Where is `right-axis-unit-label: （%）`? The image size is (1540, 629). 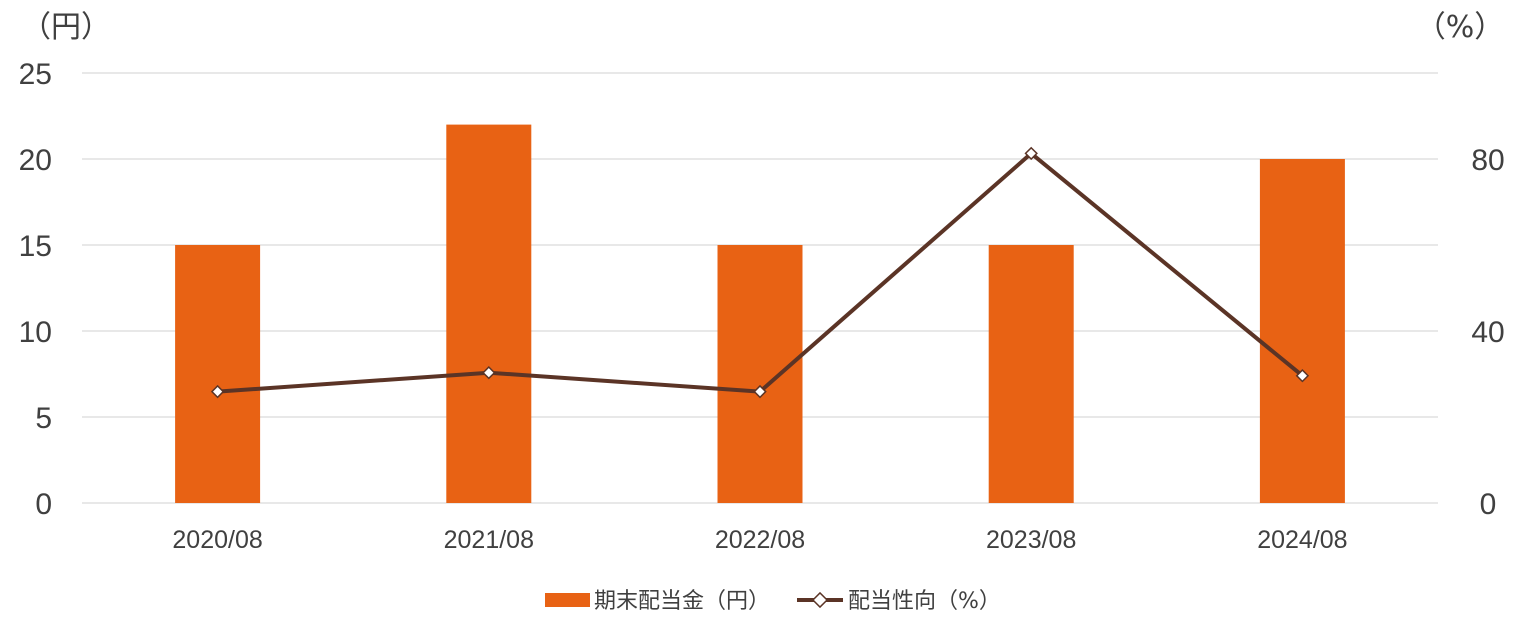
right-axis-unit-label: （%） is located at coordinates (1460, 27).